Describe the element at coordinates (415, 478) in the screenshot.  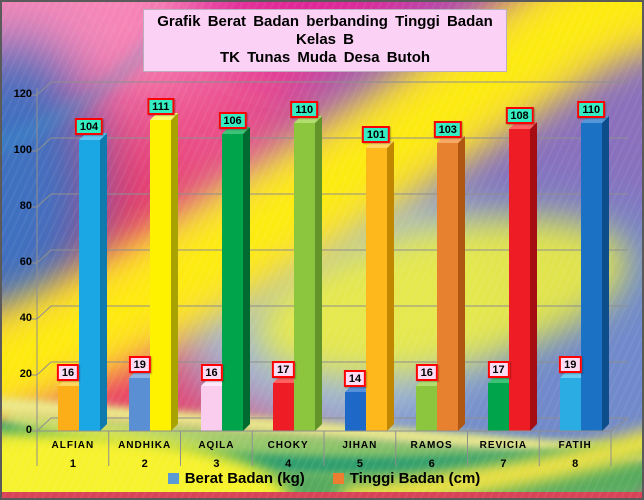
I see `legend-label-tinggi-badan: Tinggi Badan (cm)` at that location.